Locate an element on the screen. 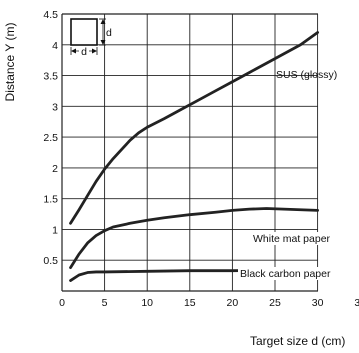 The width and height of the screenshot is (359, 353). target-inset: dd is located at coordinates (91, 38).